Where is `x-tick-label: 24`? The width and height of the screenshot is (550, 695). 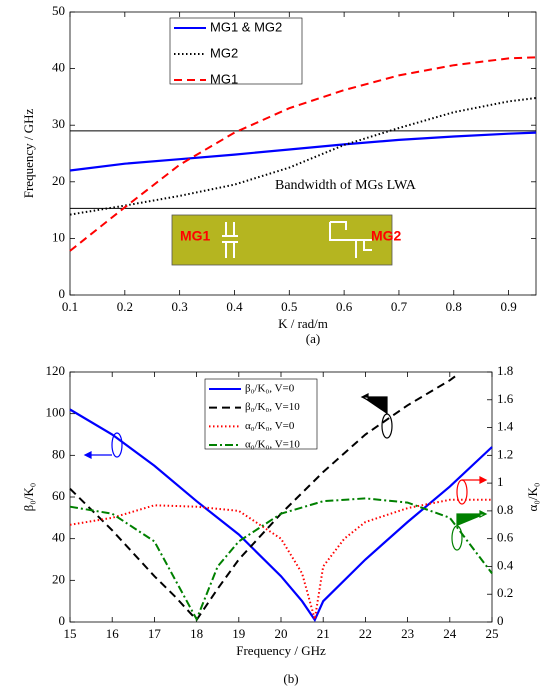
x-tick-label: 24 is located at coordinates (450, 633).